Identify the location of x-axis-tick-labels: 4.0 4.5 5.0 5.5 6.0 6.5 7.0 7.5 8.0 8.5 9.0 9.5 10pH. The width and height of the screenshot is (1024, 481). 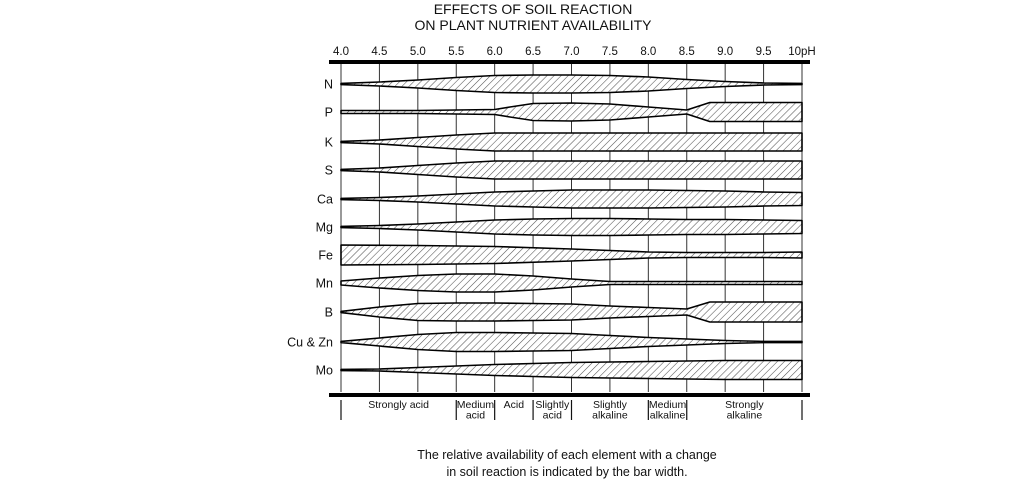
(574, 52).